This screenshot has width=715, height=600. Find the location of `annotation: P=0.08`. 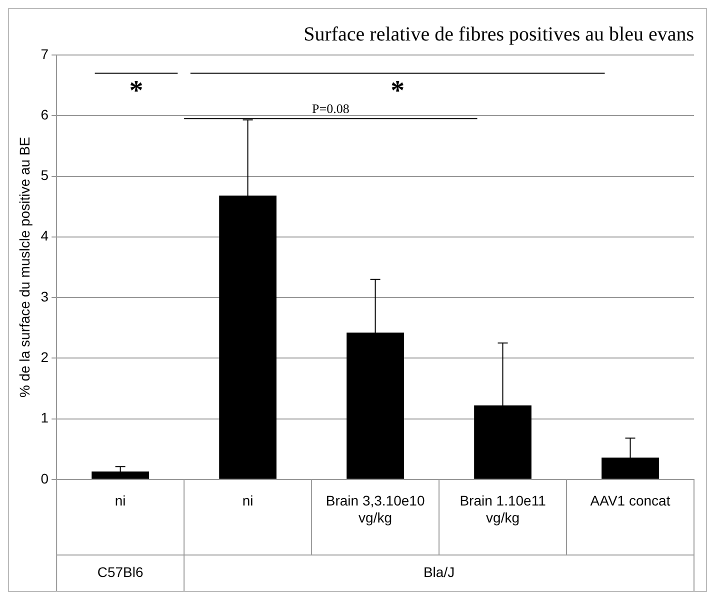

annotation: P=0.08 is located at coordinates (331, 108).